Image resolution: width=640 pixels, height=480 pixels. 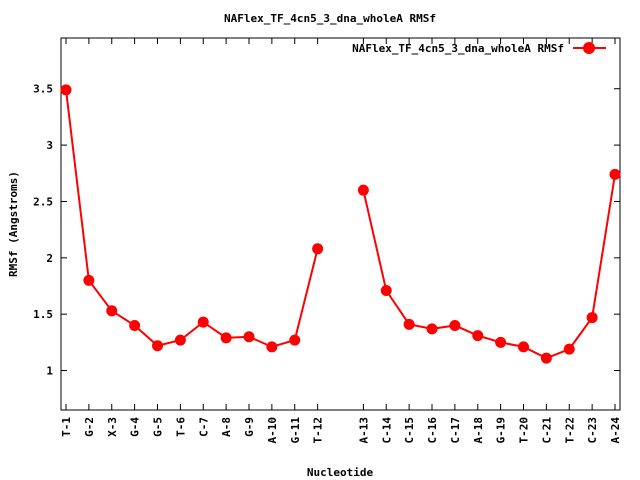 What do you see at coordinates (203, 427) in the screenshot?
I see `x-tick-label: C-7` at bounding box center [203, 427].